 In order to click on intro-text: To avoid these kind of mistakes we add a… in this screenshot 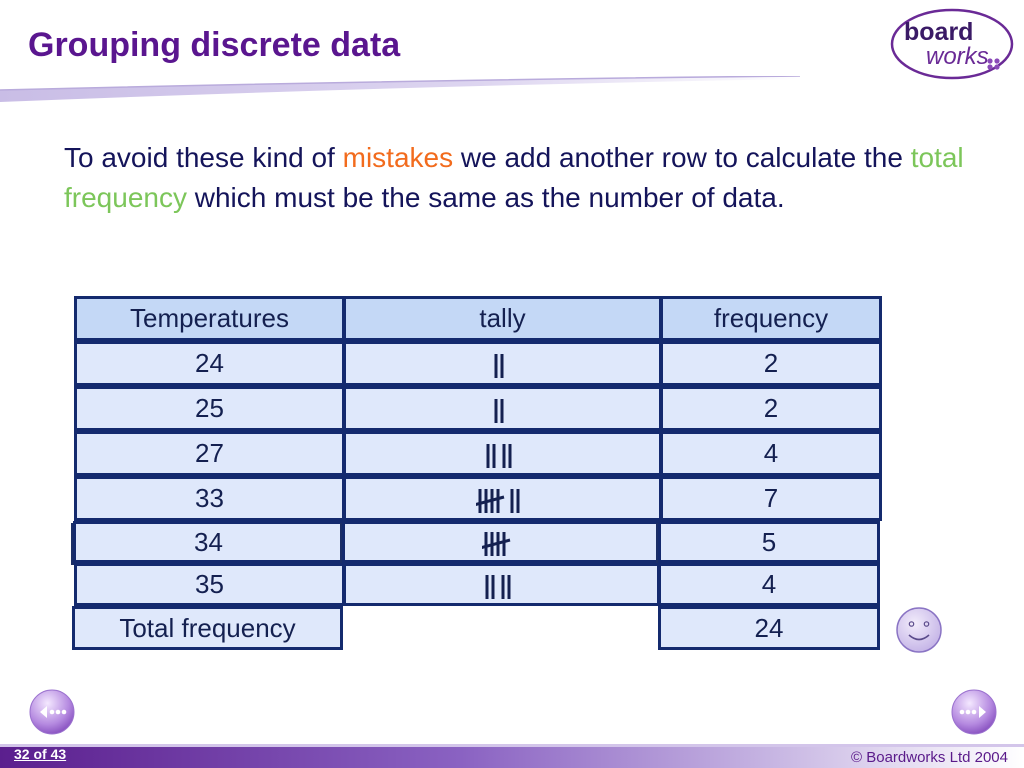, I will do `click(529, 178)`.